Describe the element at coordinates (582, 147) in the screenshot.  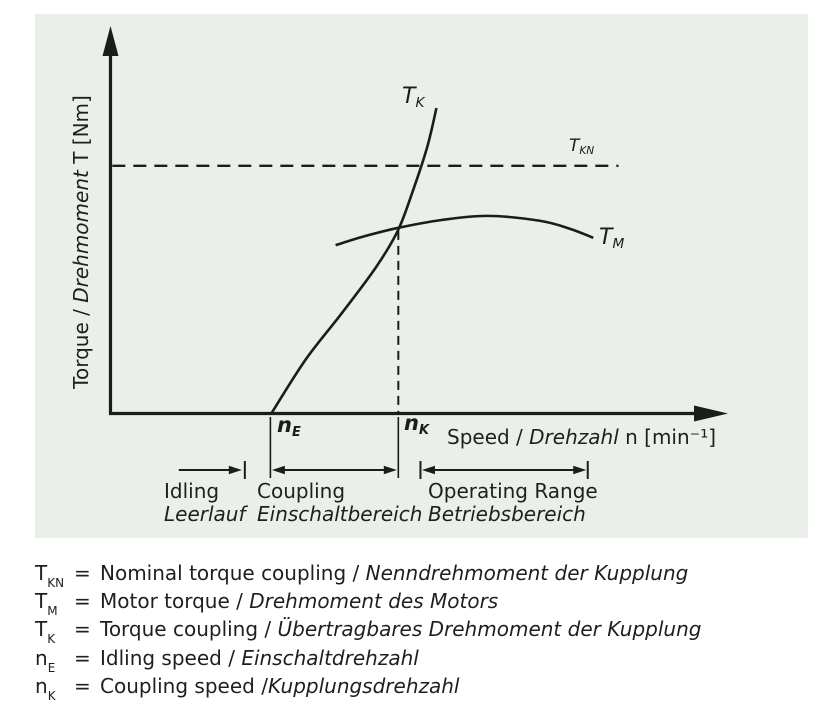
I see `curve-label-tkn: TKN` at that location.